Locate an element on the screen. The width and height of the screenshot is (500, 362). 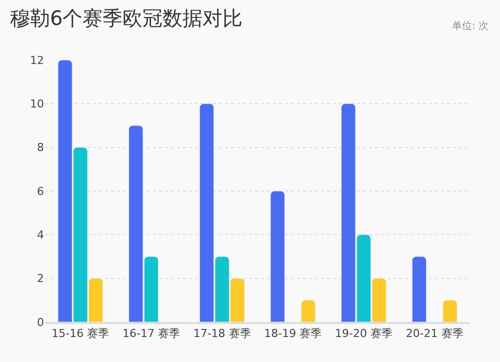
chart-title: 穆勒6个赛季欧冠数据对比 is located at coordinates (126, 18).